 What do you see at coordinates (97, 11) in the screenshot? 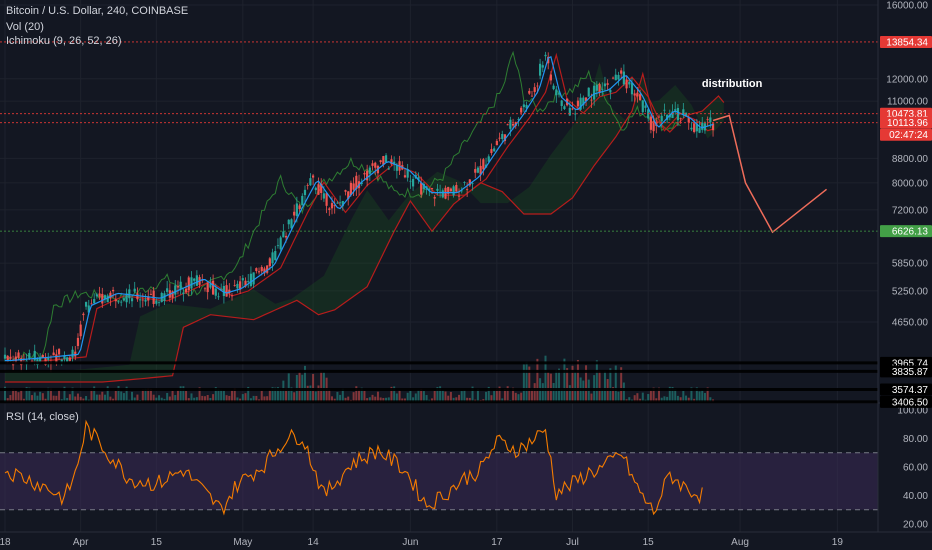
I see `symbol-legend: Bitcoin / U.S. Dollar, 240, COINBASE` at bounding box center [97, 11].